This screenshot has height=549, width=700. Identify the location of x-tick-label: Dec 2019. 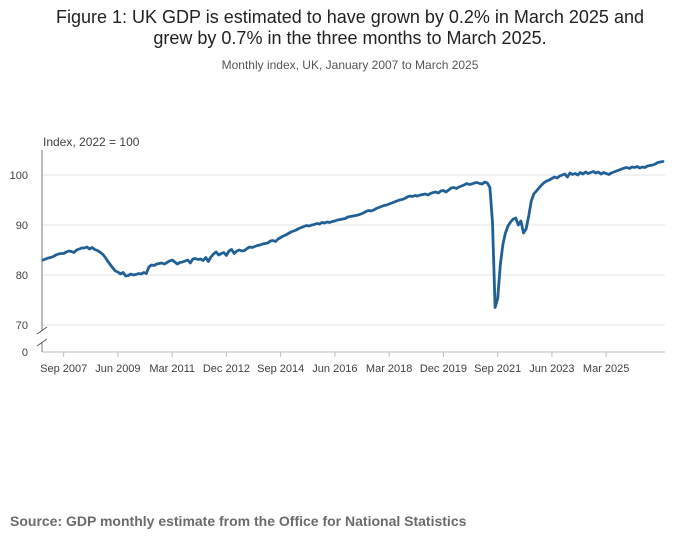
(443, 369).